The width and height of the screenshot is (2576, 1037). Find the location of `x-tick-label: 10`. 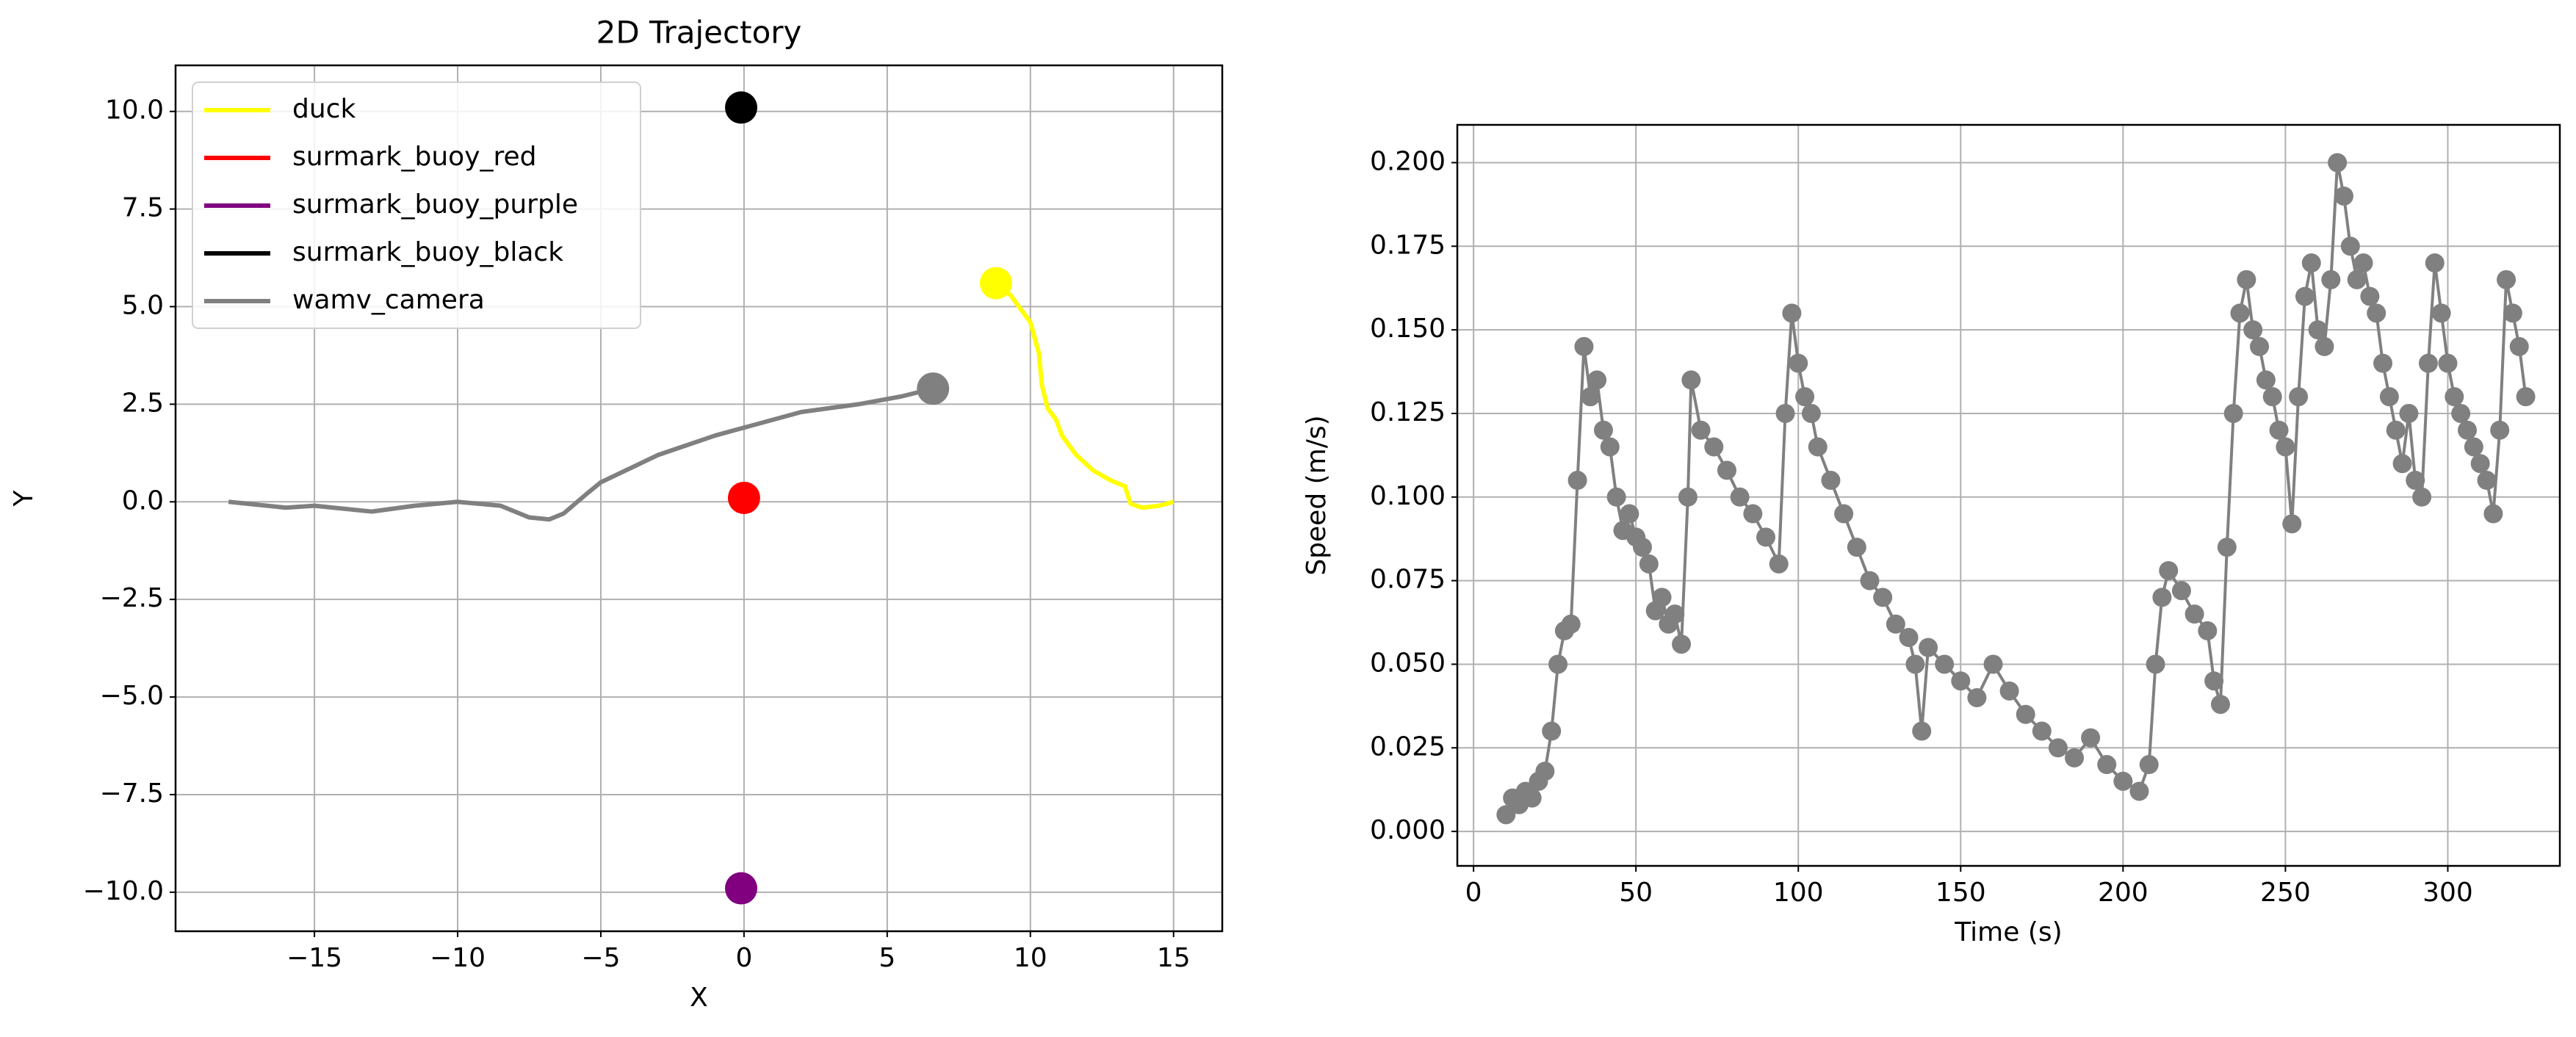

x-tick-label: 10 is located at coordinates (1030, 958).